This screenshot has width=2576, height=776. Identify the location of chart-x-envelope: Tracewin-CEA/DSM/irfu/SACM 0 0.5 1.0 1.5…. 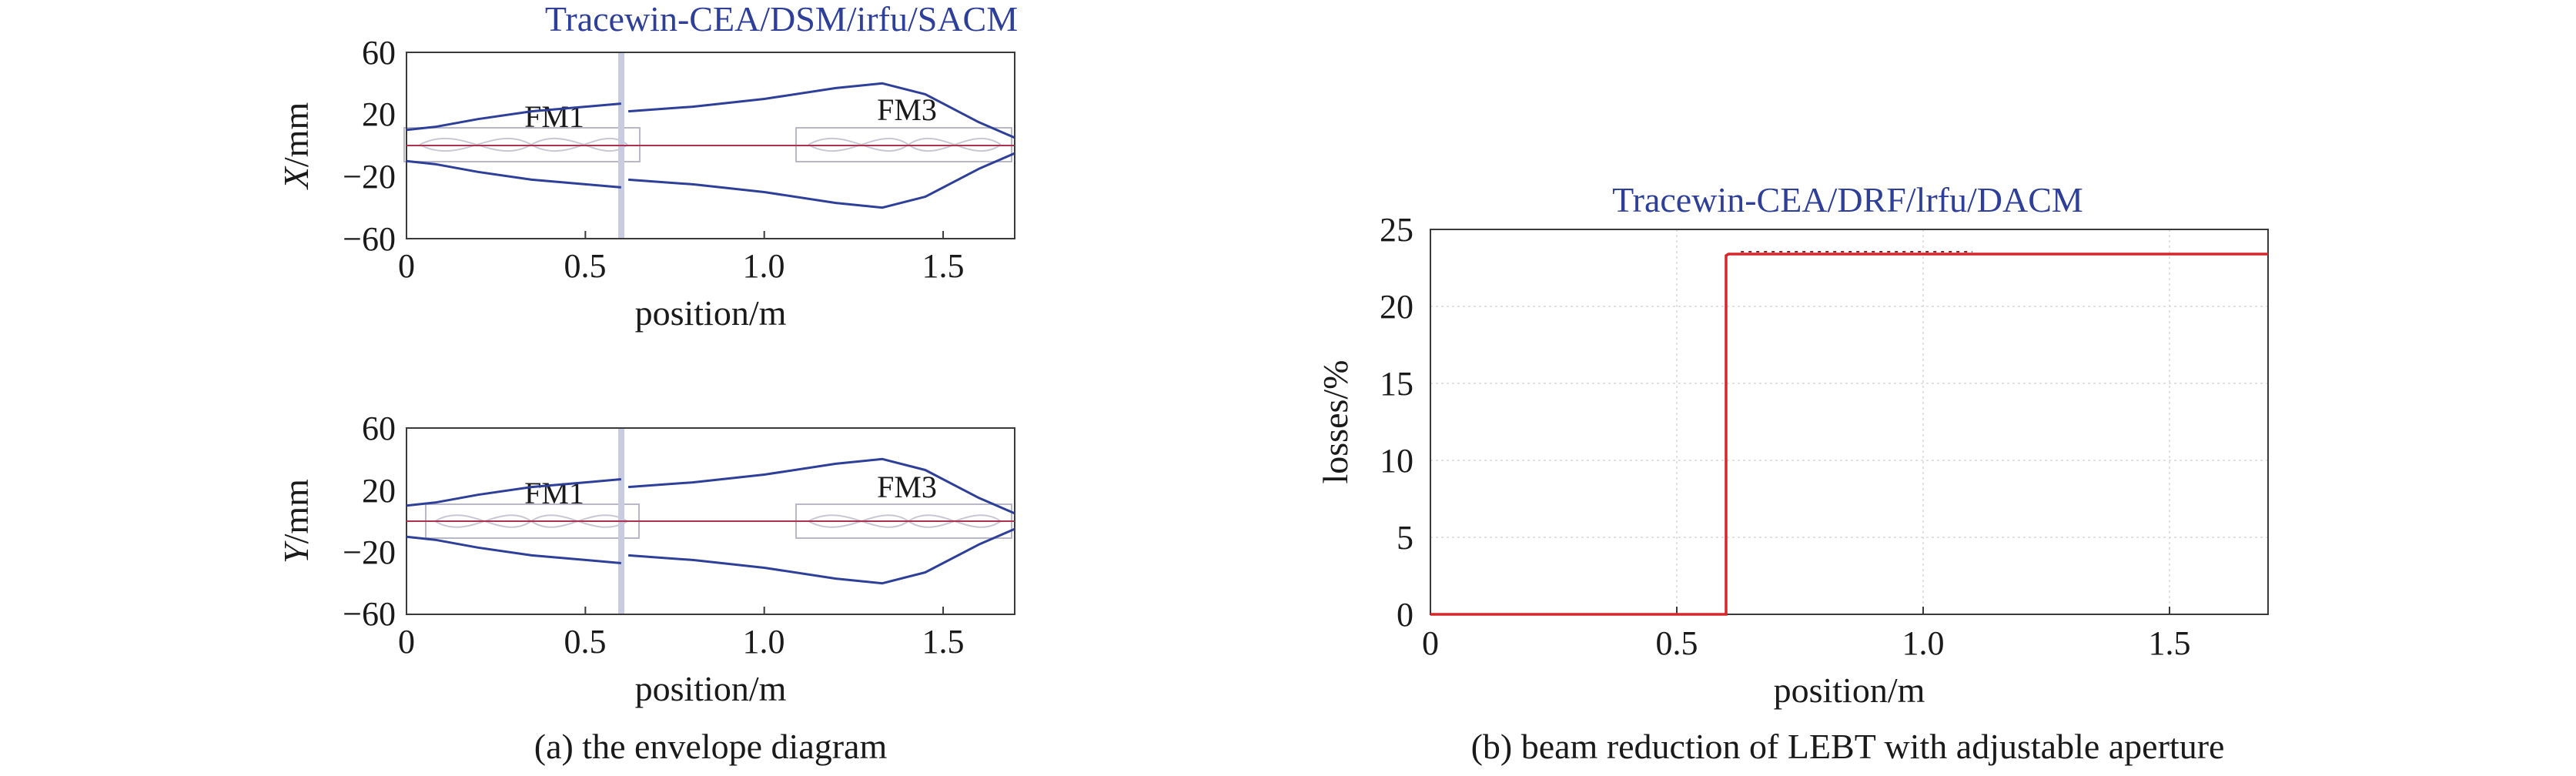
(647, 167).